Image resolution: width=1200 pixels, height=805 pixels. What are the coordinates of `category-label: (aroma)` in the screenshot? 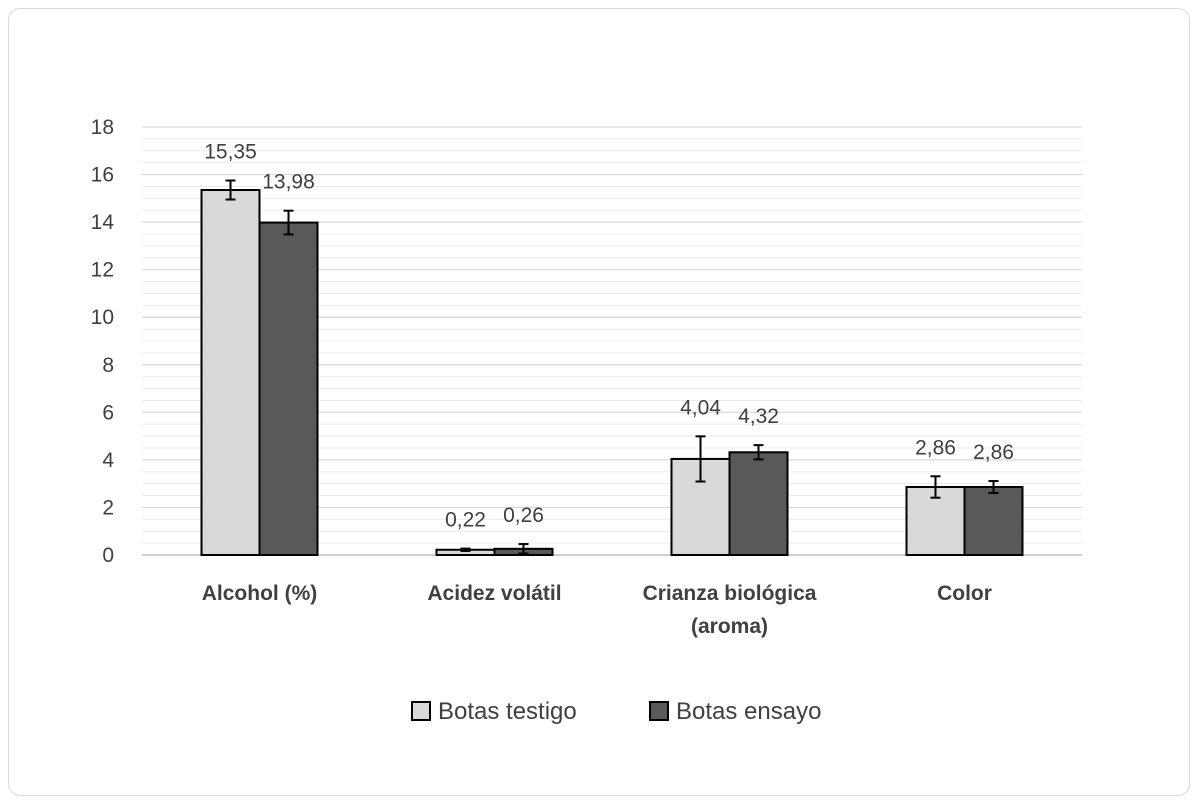 It's located at (729, 626).